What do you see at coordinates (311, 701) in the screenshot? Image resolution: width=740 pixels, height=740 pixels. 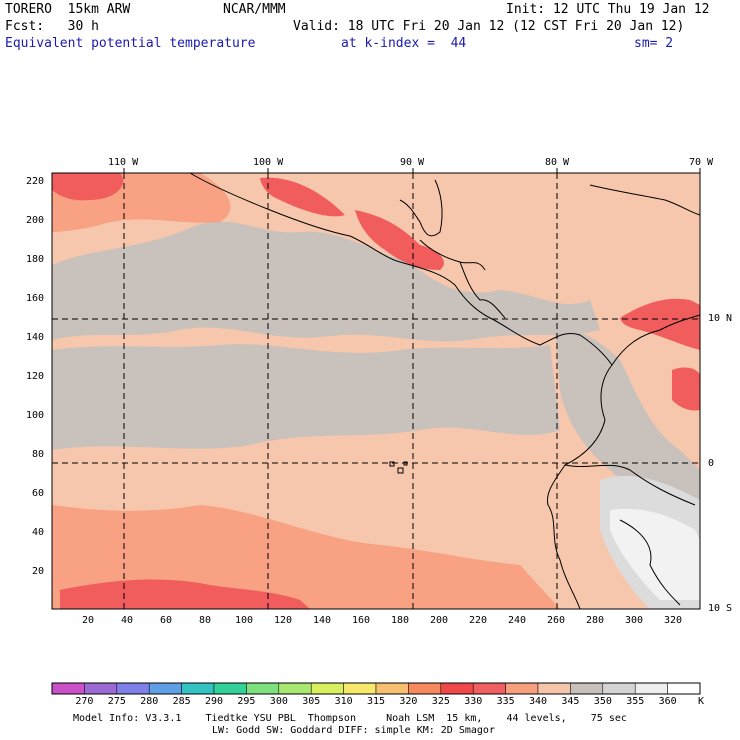 I see `colorbar-label: 305` at bounding box center [311, 701].